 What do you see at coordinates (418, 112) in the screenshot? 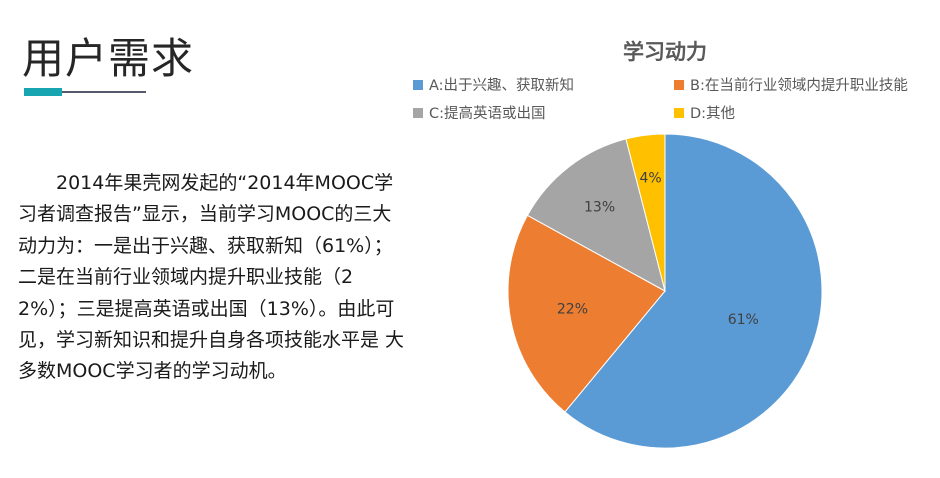
I see `legend-swatch-c` at bounding box center [418, 112].